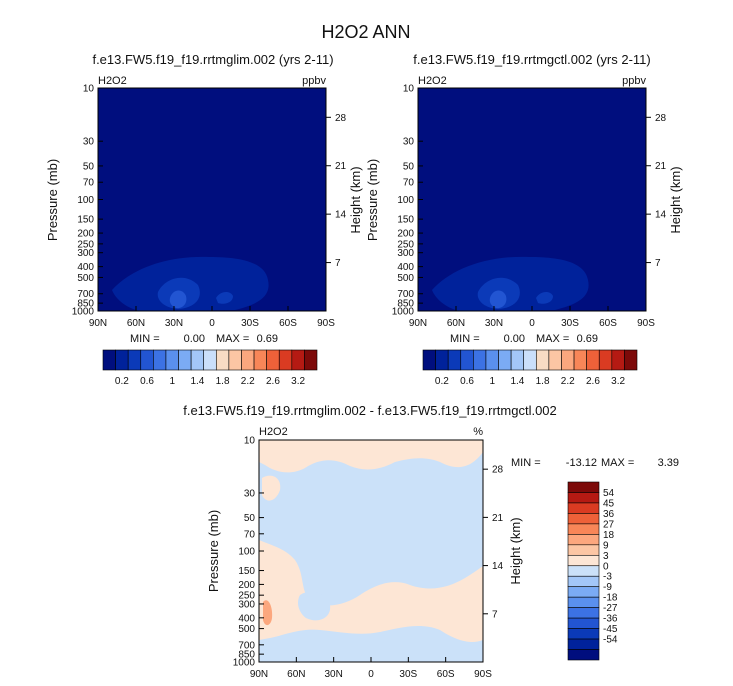 This screenshot has height=686, width=733. What do you see at coordinates (530, 368) in the screenshot?
I see `panel-2-colorbar: 0.2 0.6 1 1.4 1.8 2.2 2.6 3.2` at bounding box center [530, 368].